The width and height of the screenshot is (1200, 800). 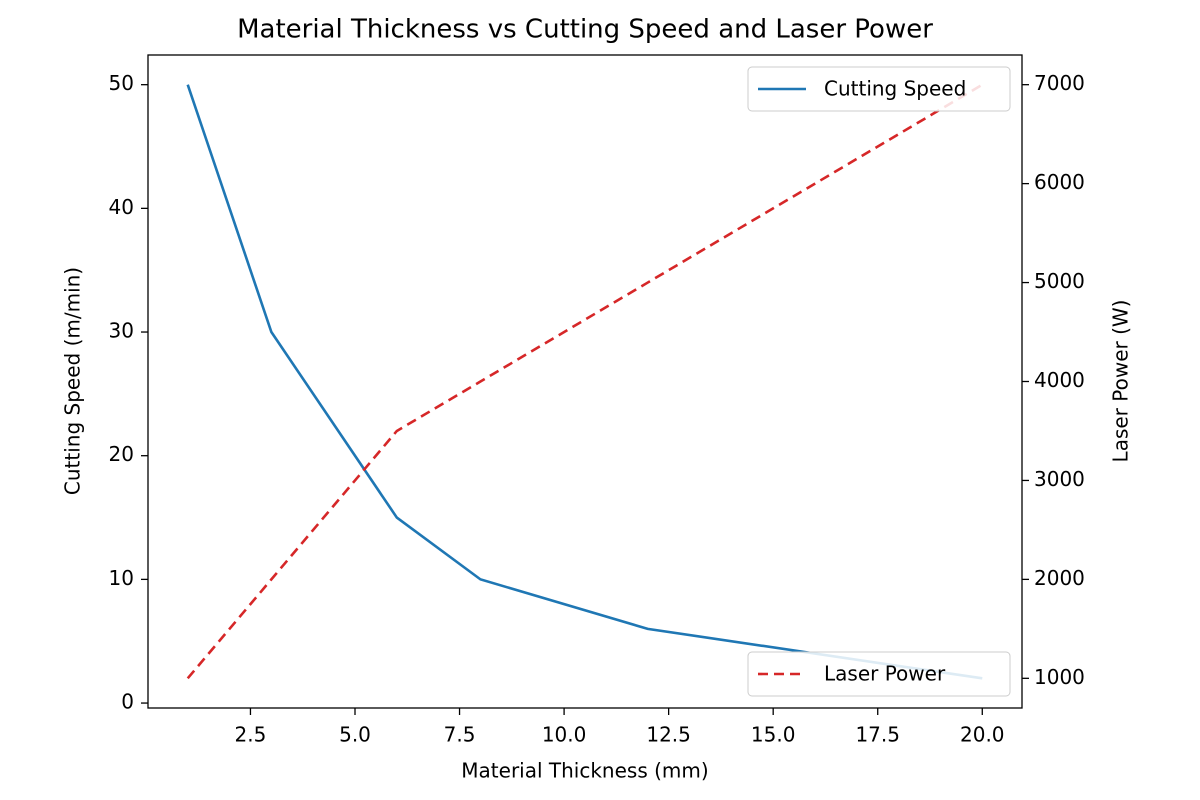 What do you see at coordinates (1059, 83) in the screenshot?
I see `y2-tick-label: 7000` at bounding box center [1059, 83].